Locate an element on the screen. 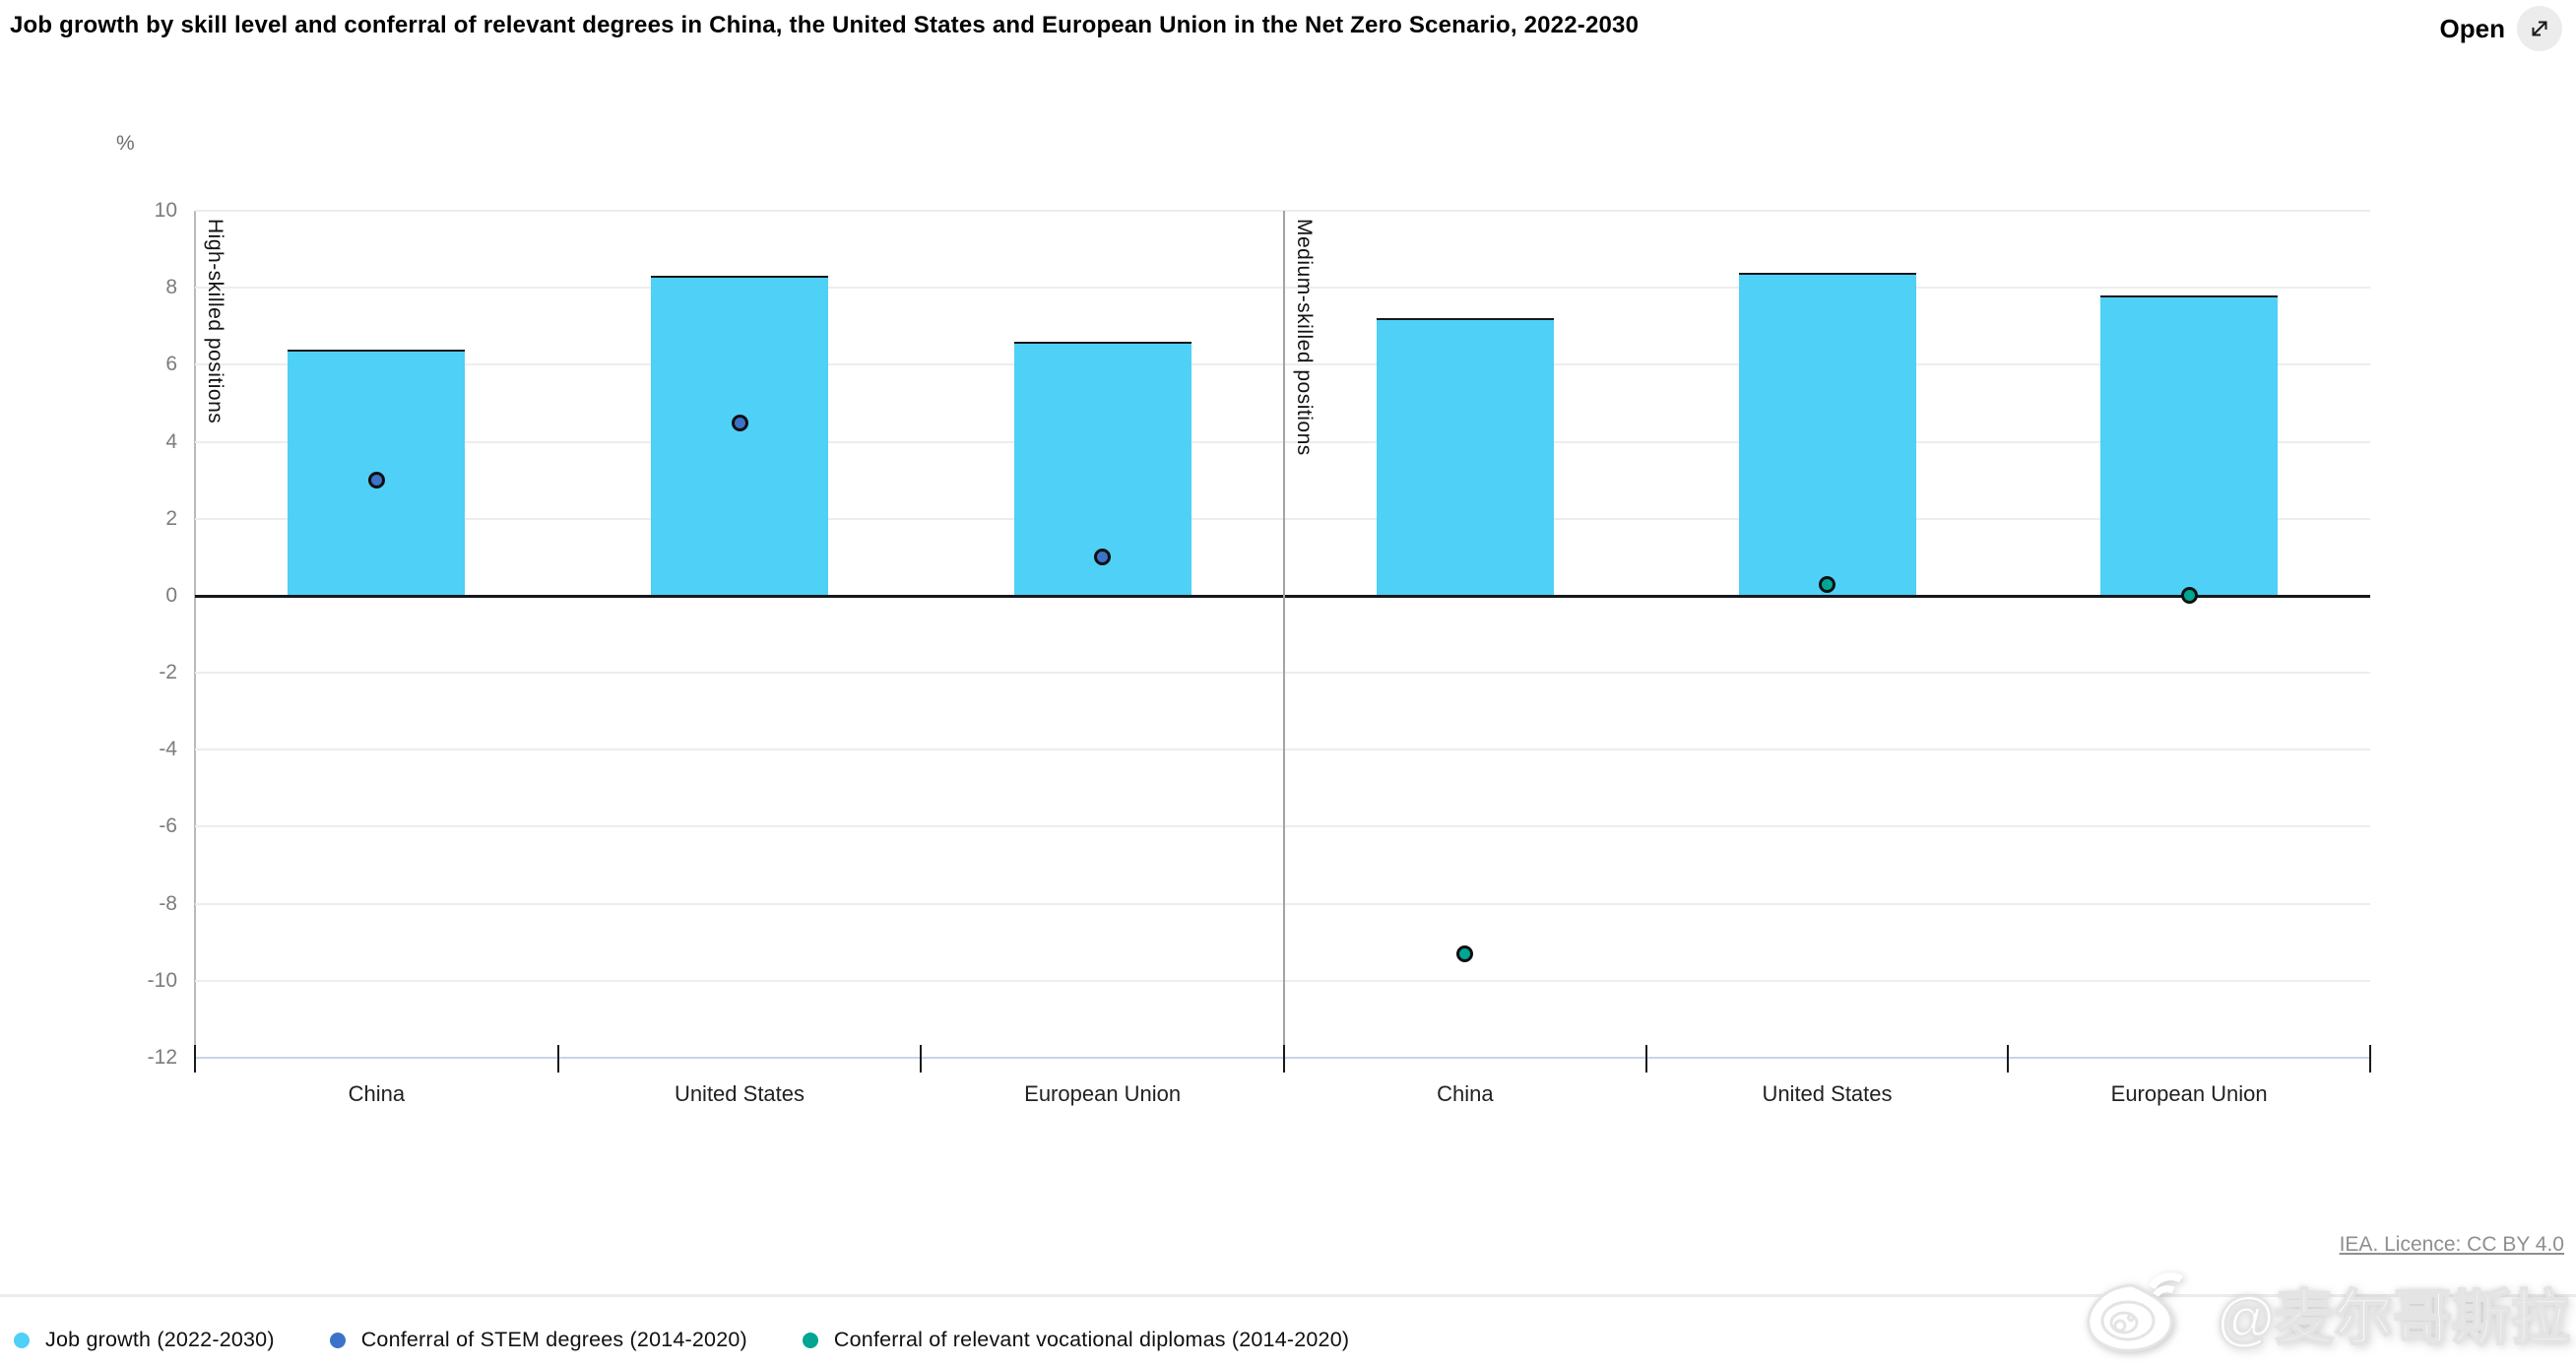 This screenshot has width=2576, height=1367. watermark: @麦尔哥斯拉 is located at coordinates (2327, 1313).